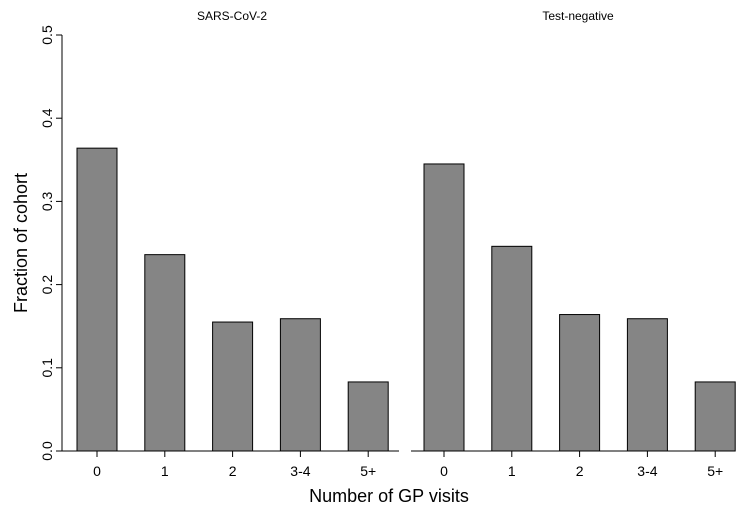 The height and width of the screenshot is (513, 739). What do you see at coordinates (232, 16) in the screenshot?
I see `panel-title: SARS-CoV-2` at bounding box center [232, 16].